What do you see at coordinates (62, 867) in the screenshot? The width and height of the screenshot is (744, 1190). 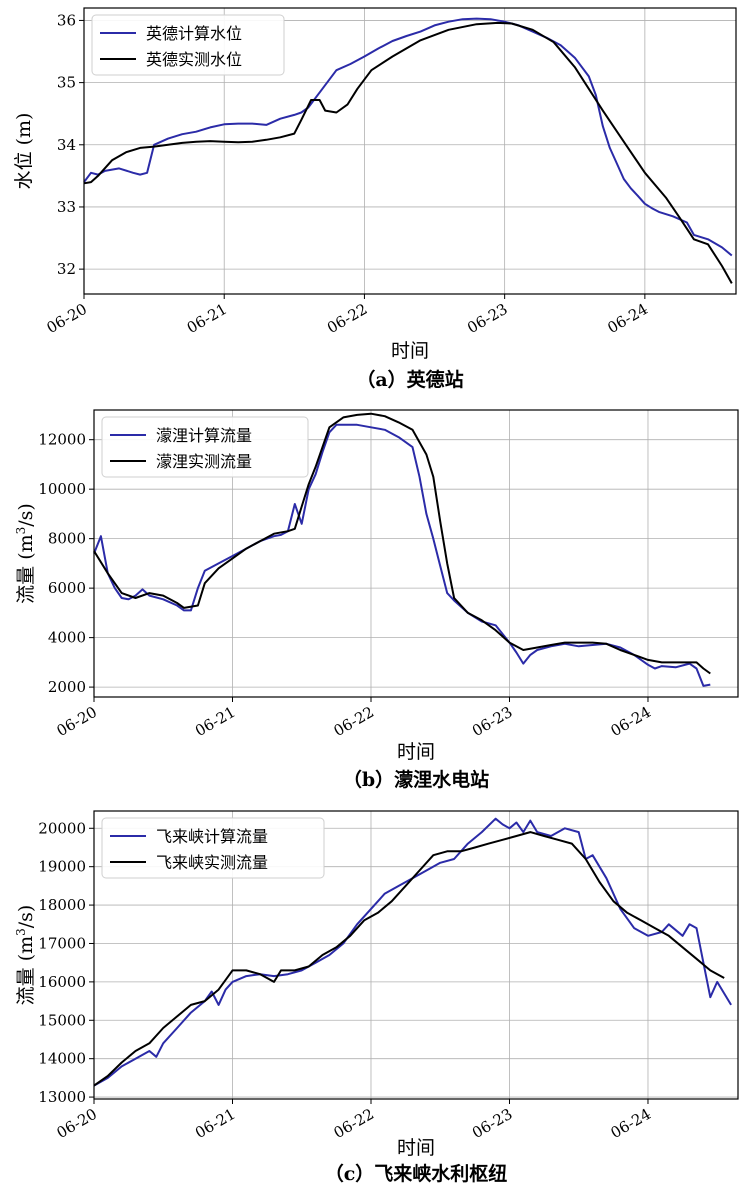 I see `y-tick-label: 19000` at bounding box center [62, 867].